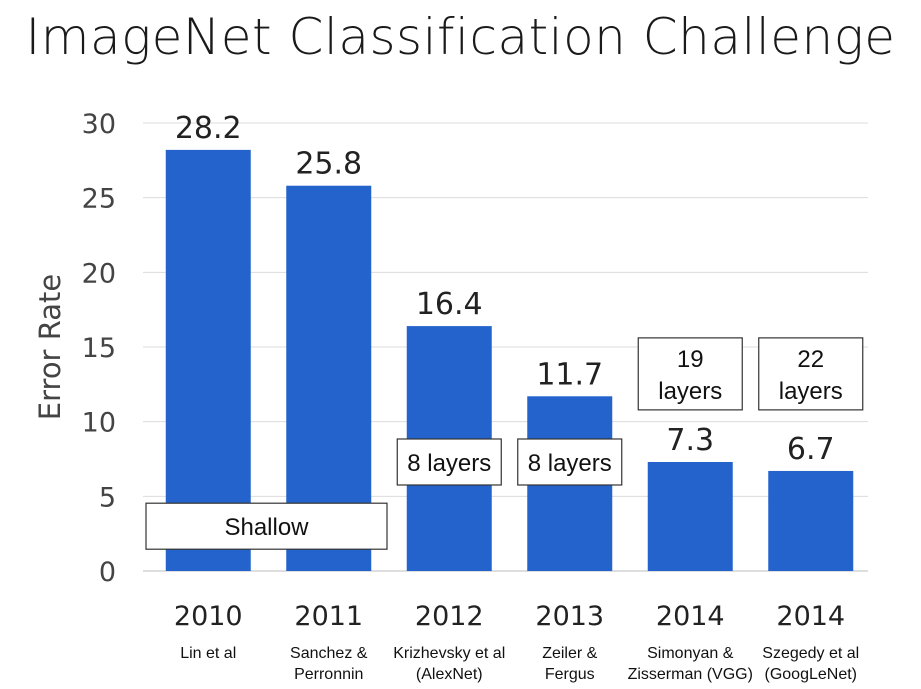 Image resolution: width=921 pixels, height=689 pixels. What do you see at coordinates (570, 674) in the screenshot?
I see `x-tick-author: Fergus` at bounding box center [570, 674].